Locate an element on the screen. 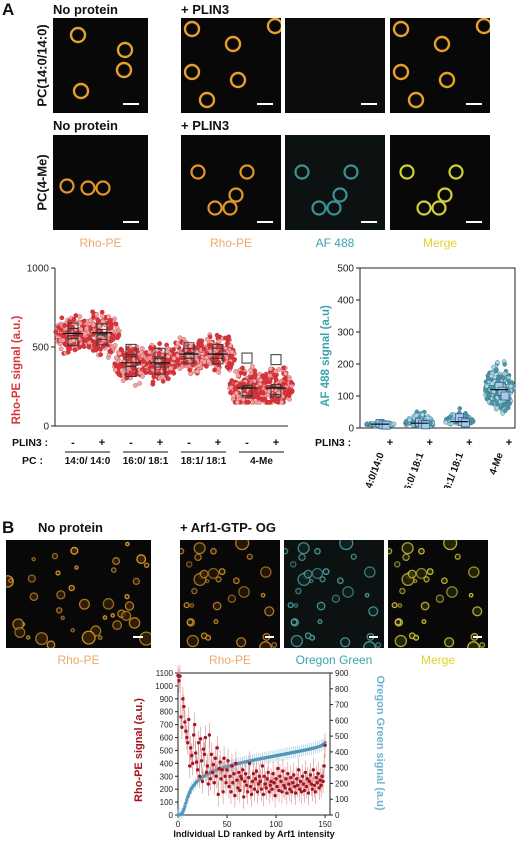 The width and height of the screenshot is (520, 842). micrograph-b-arf1-rho is located at coordinates (230, 594).